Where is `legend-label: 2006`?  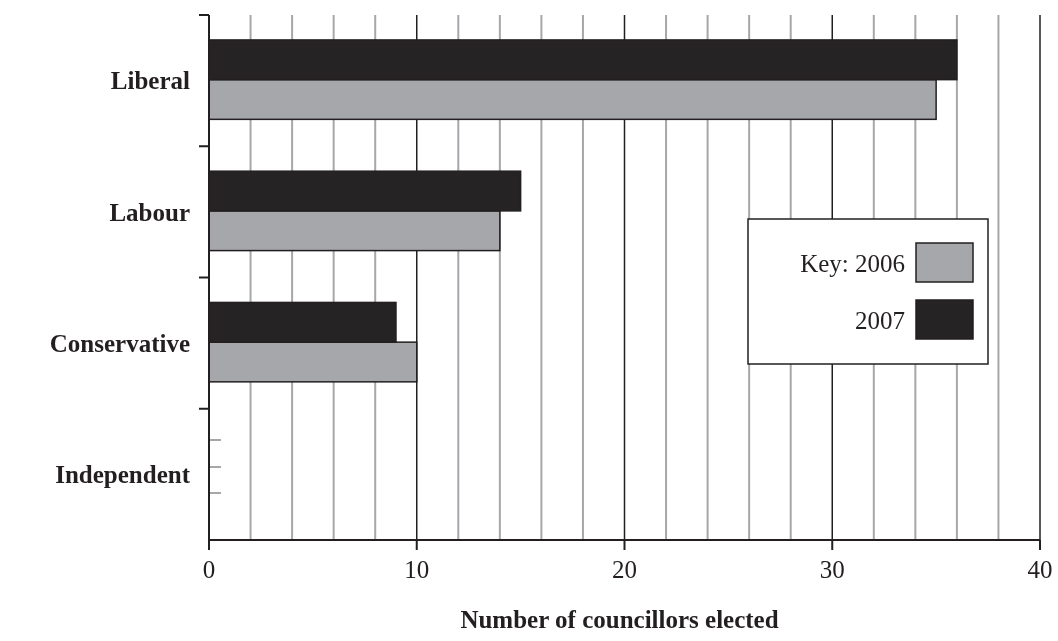 legend-label: 2006 is located at coordinates (880, 263).